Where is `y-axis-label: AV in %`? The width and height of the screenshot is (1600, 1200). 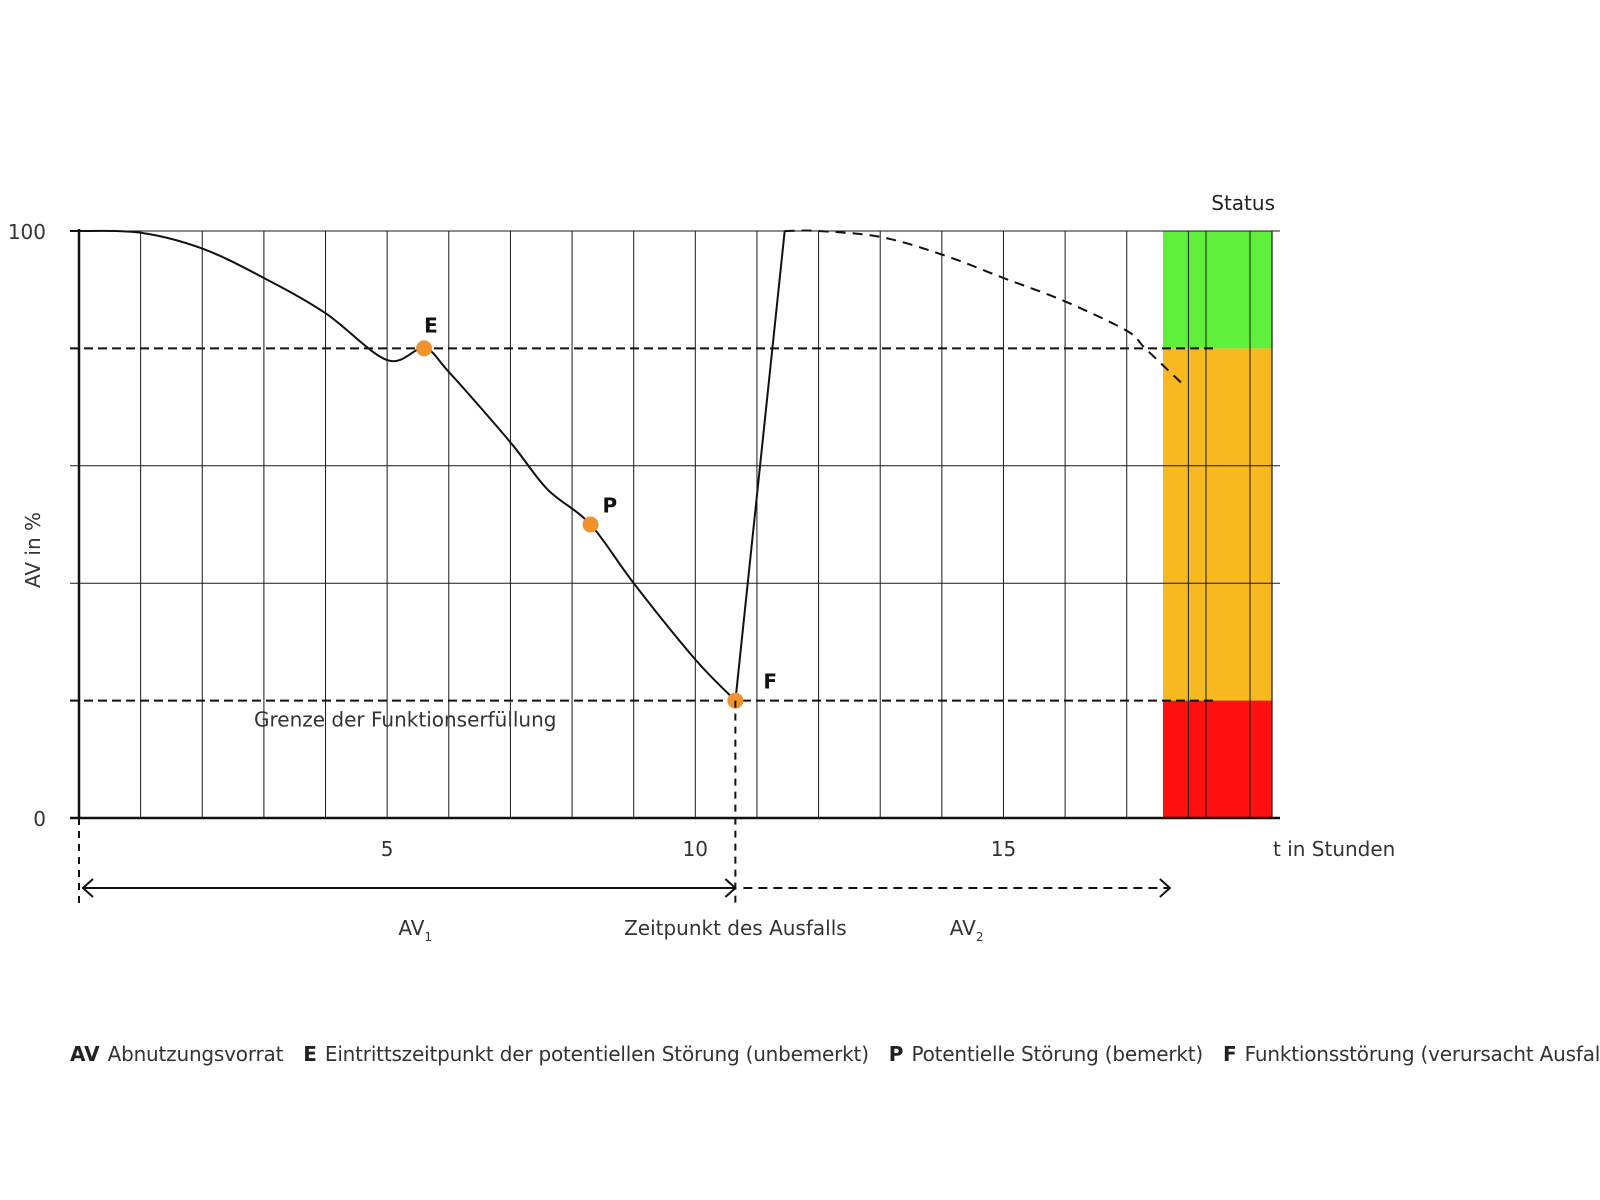
y-axis-label: AV in % is located at coordinates (33, 550).